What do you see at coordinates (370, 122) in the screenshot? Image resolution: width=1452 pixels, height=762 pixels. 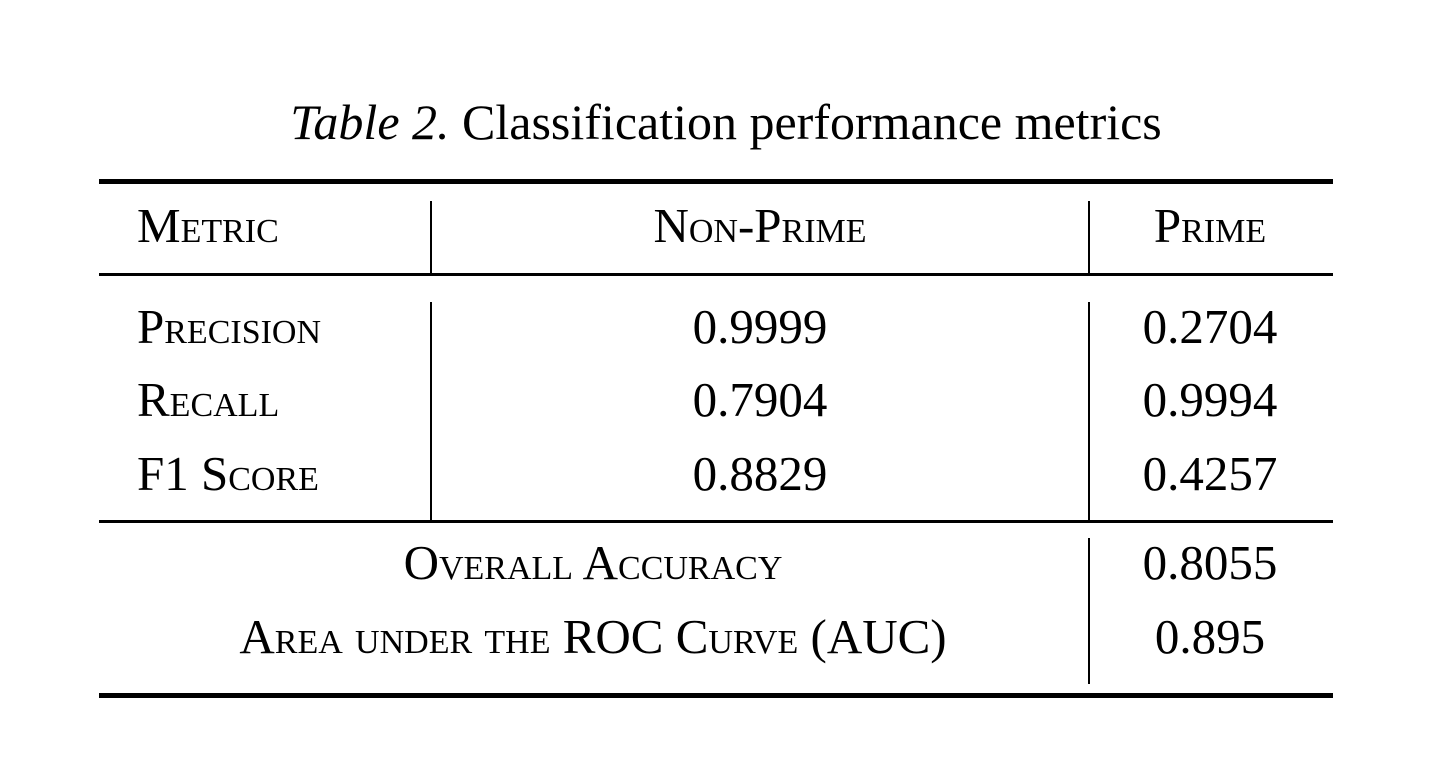 I see `table-caption-label: Table 2.` at bounding box center [370, 122].